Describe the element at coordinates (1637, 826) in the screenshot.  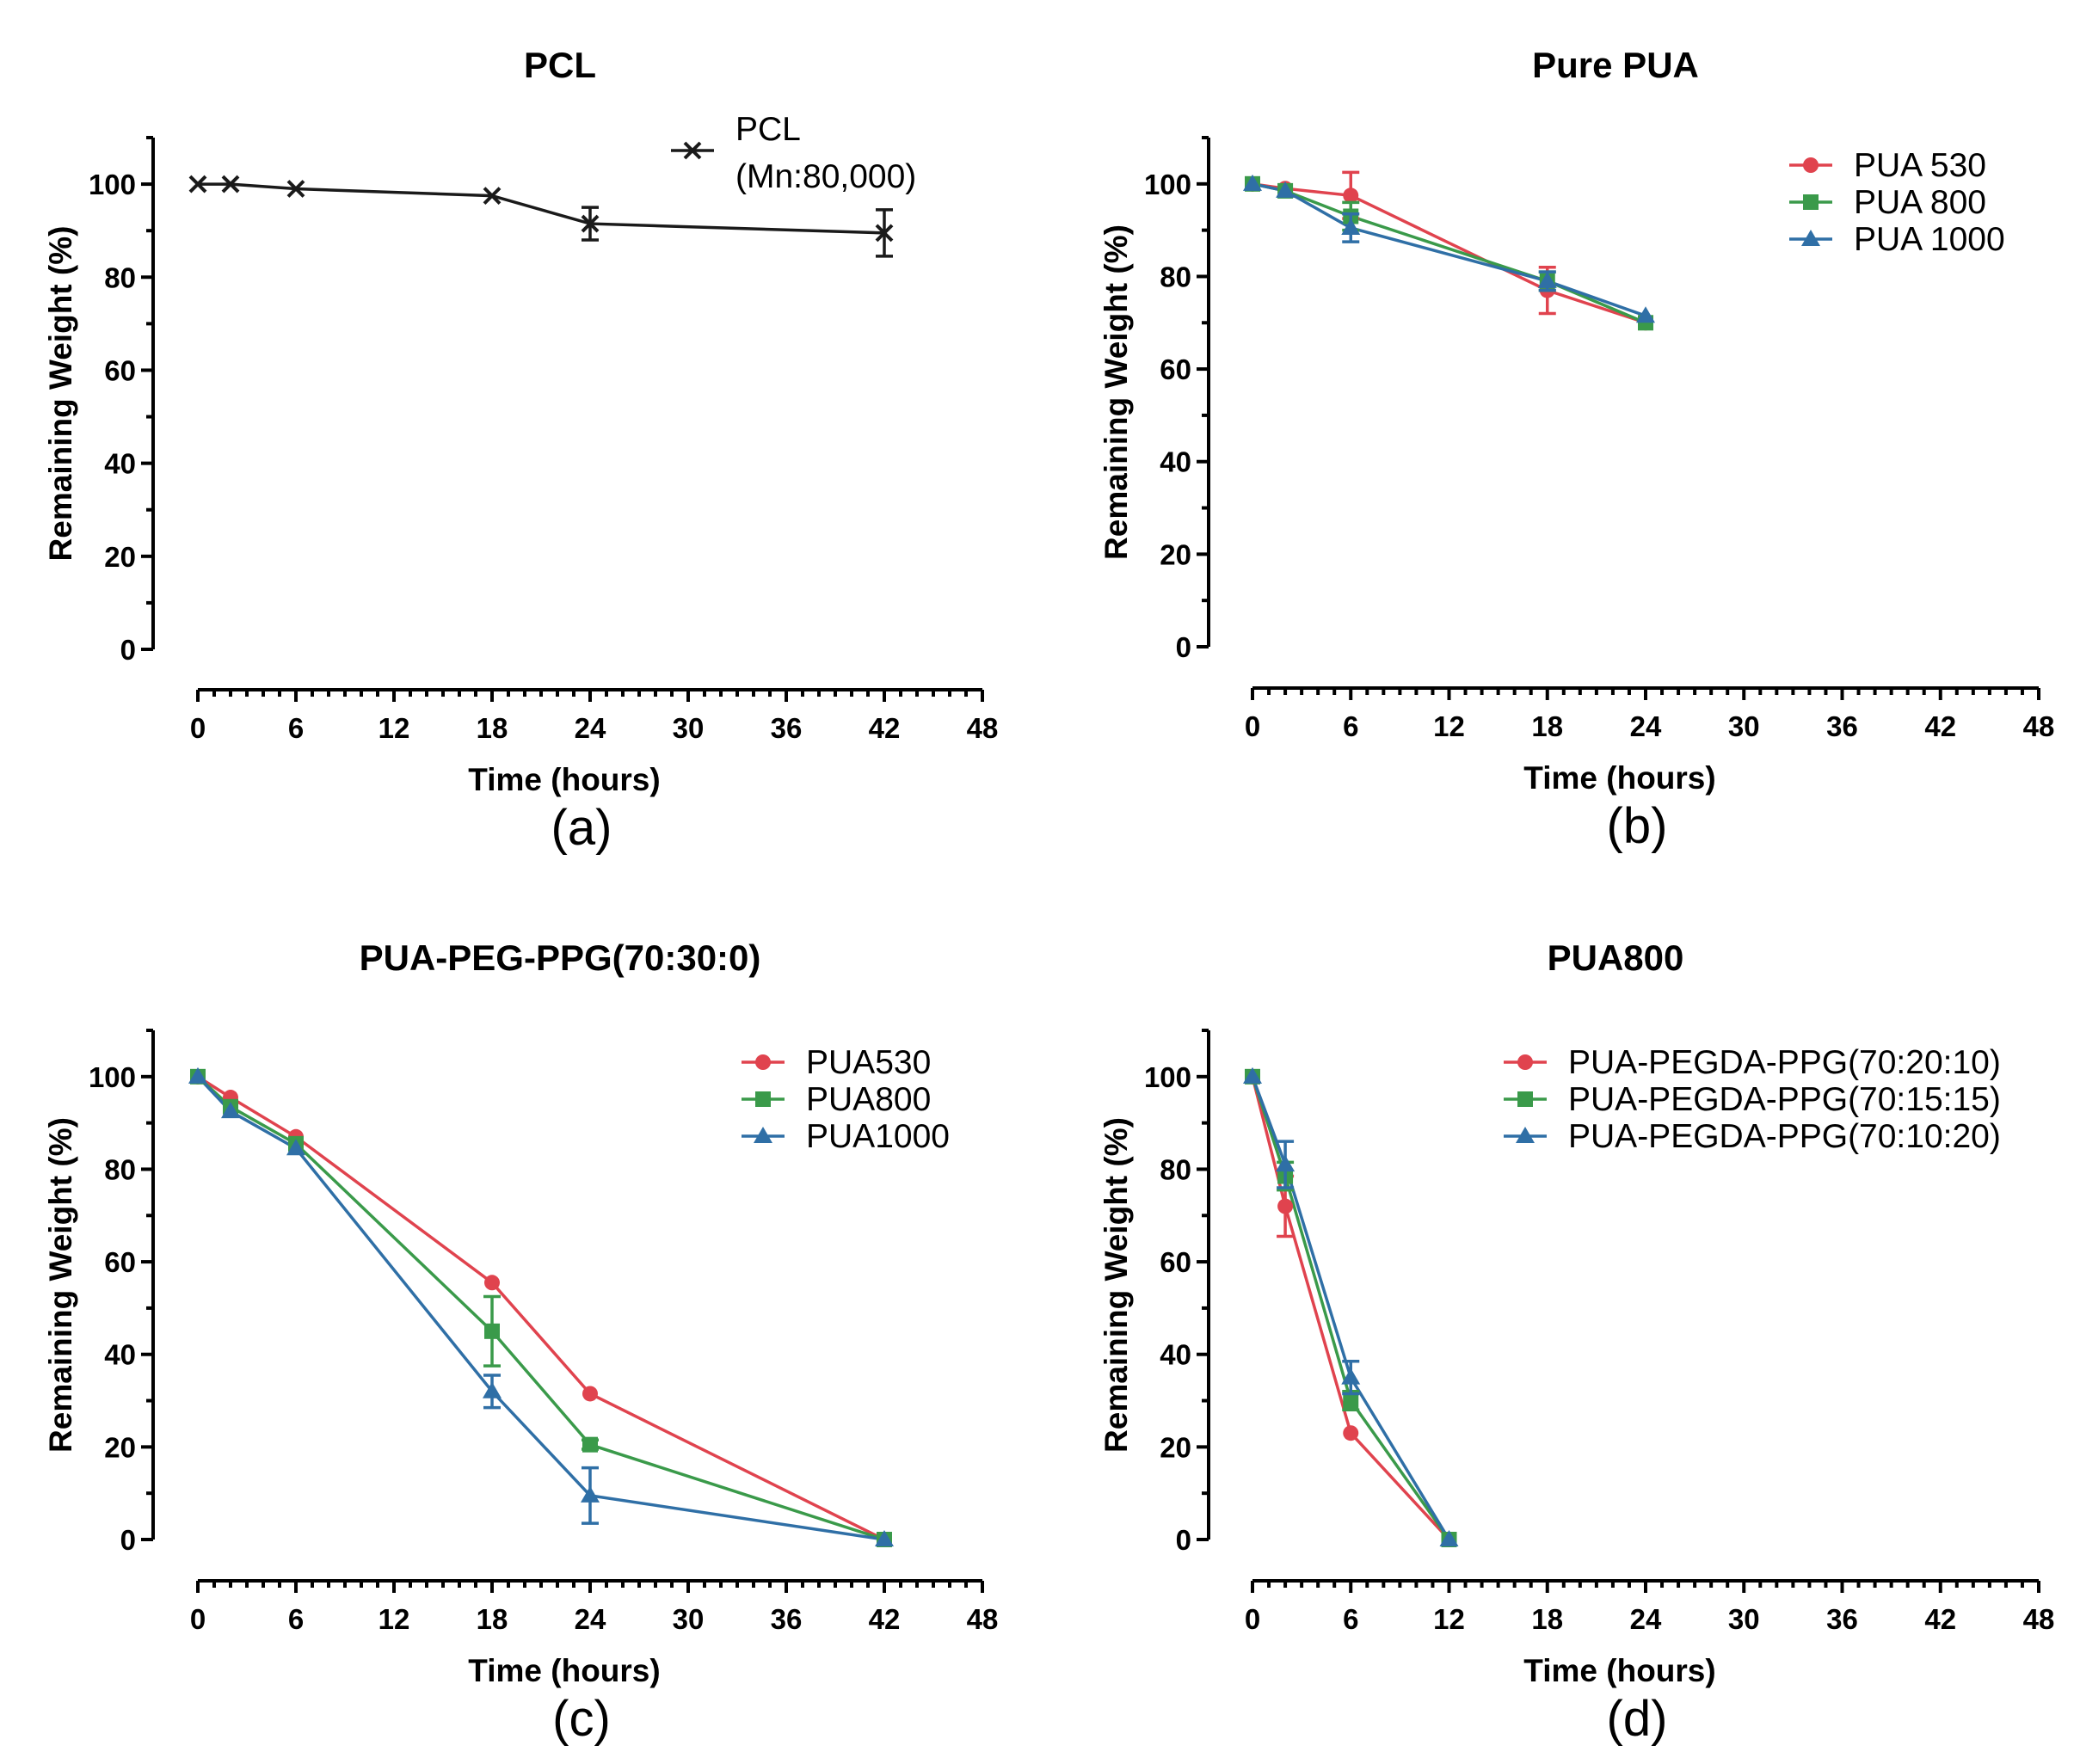
I see `panel-label: (b)` at that location.